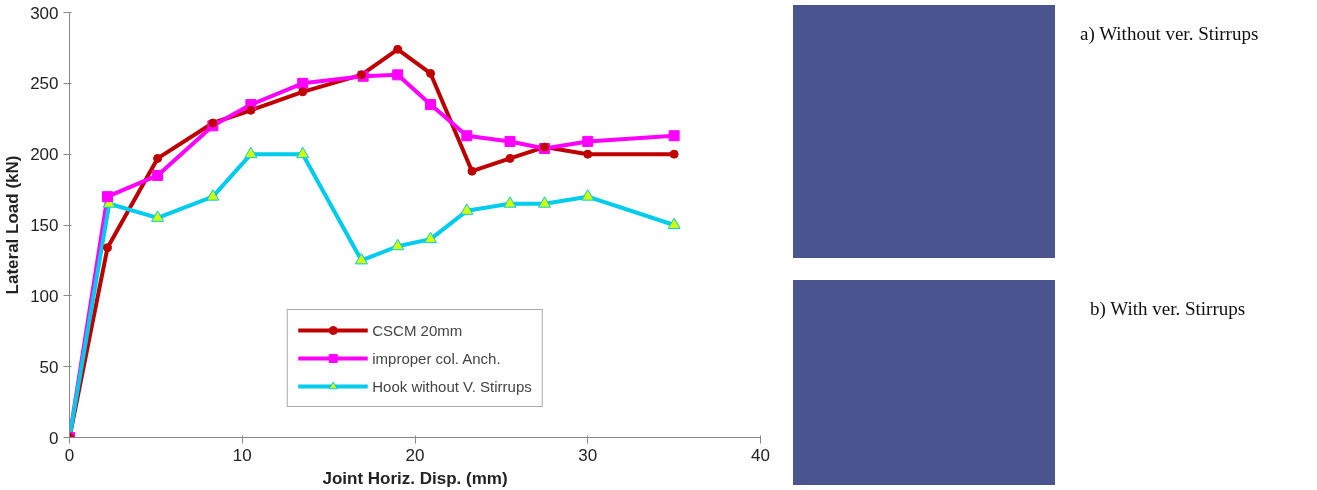 Image resolution: width=1317 pixels, height=490 pixels. Describe the element at coordinates (1168, 309) in the screenshot. I see `text: b) With ver. Stirrups` at that location.